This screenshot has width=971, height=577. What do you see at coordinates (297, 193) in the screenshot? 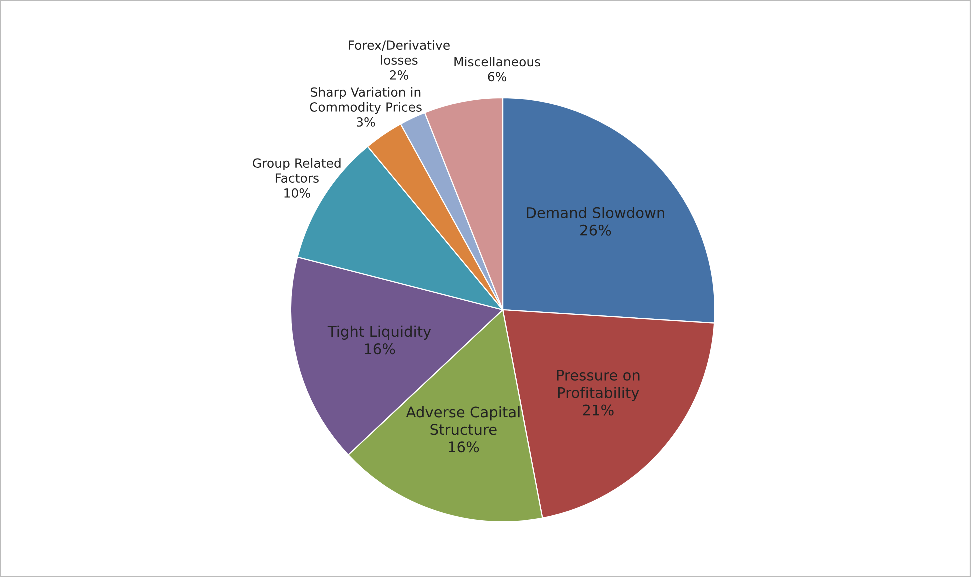
I see `data-label: 10%` at bounding box center [297, 193].